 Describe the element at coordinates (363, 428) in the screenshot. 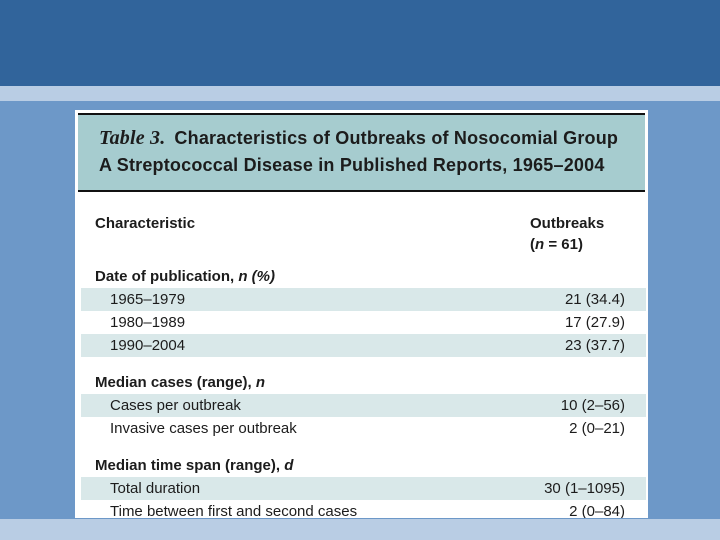

I see `table-row: Invasive cases per outbreak 2 (0–21)` at that location.